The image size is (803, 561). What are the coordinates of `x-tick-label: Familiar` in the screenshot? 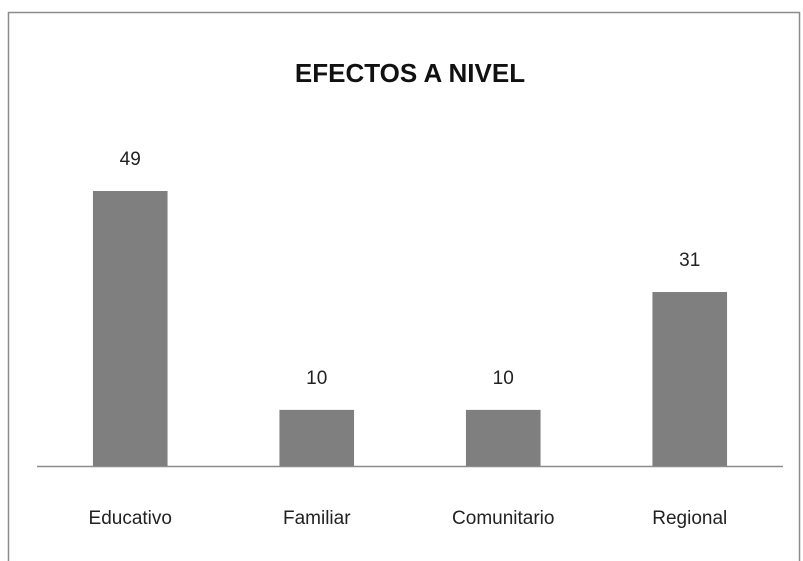 It's located at (317, 518).